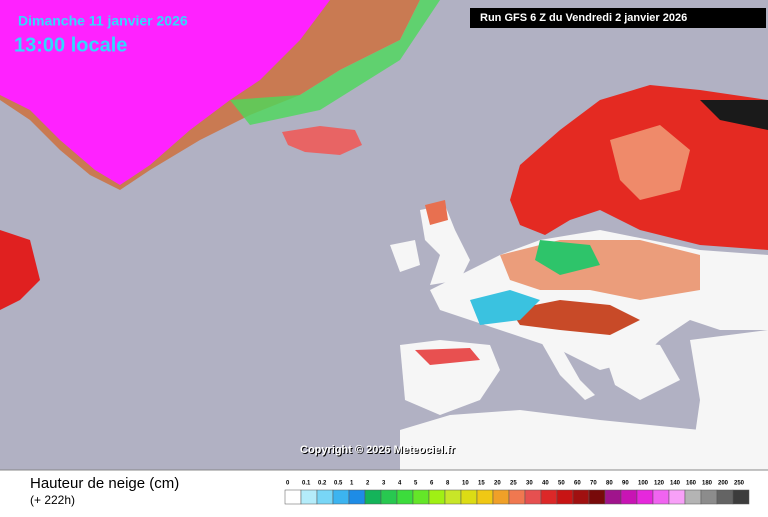 This screenshot has height=517, width=768. I want to click on legend-label: 0.2, so click(322, 484).